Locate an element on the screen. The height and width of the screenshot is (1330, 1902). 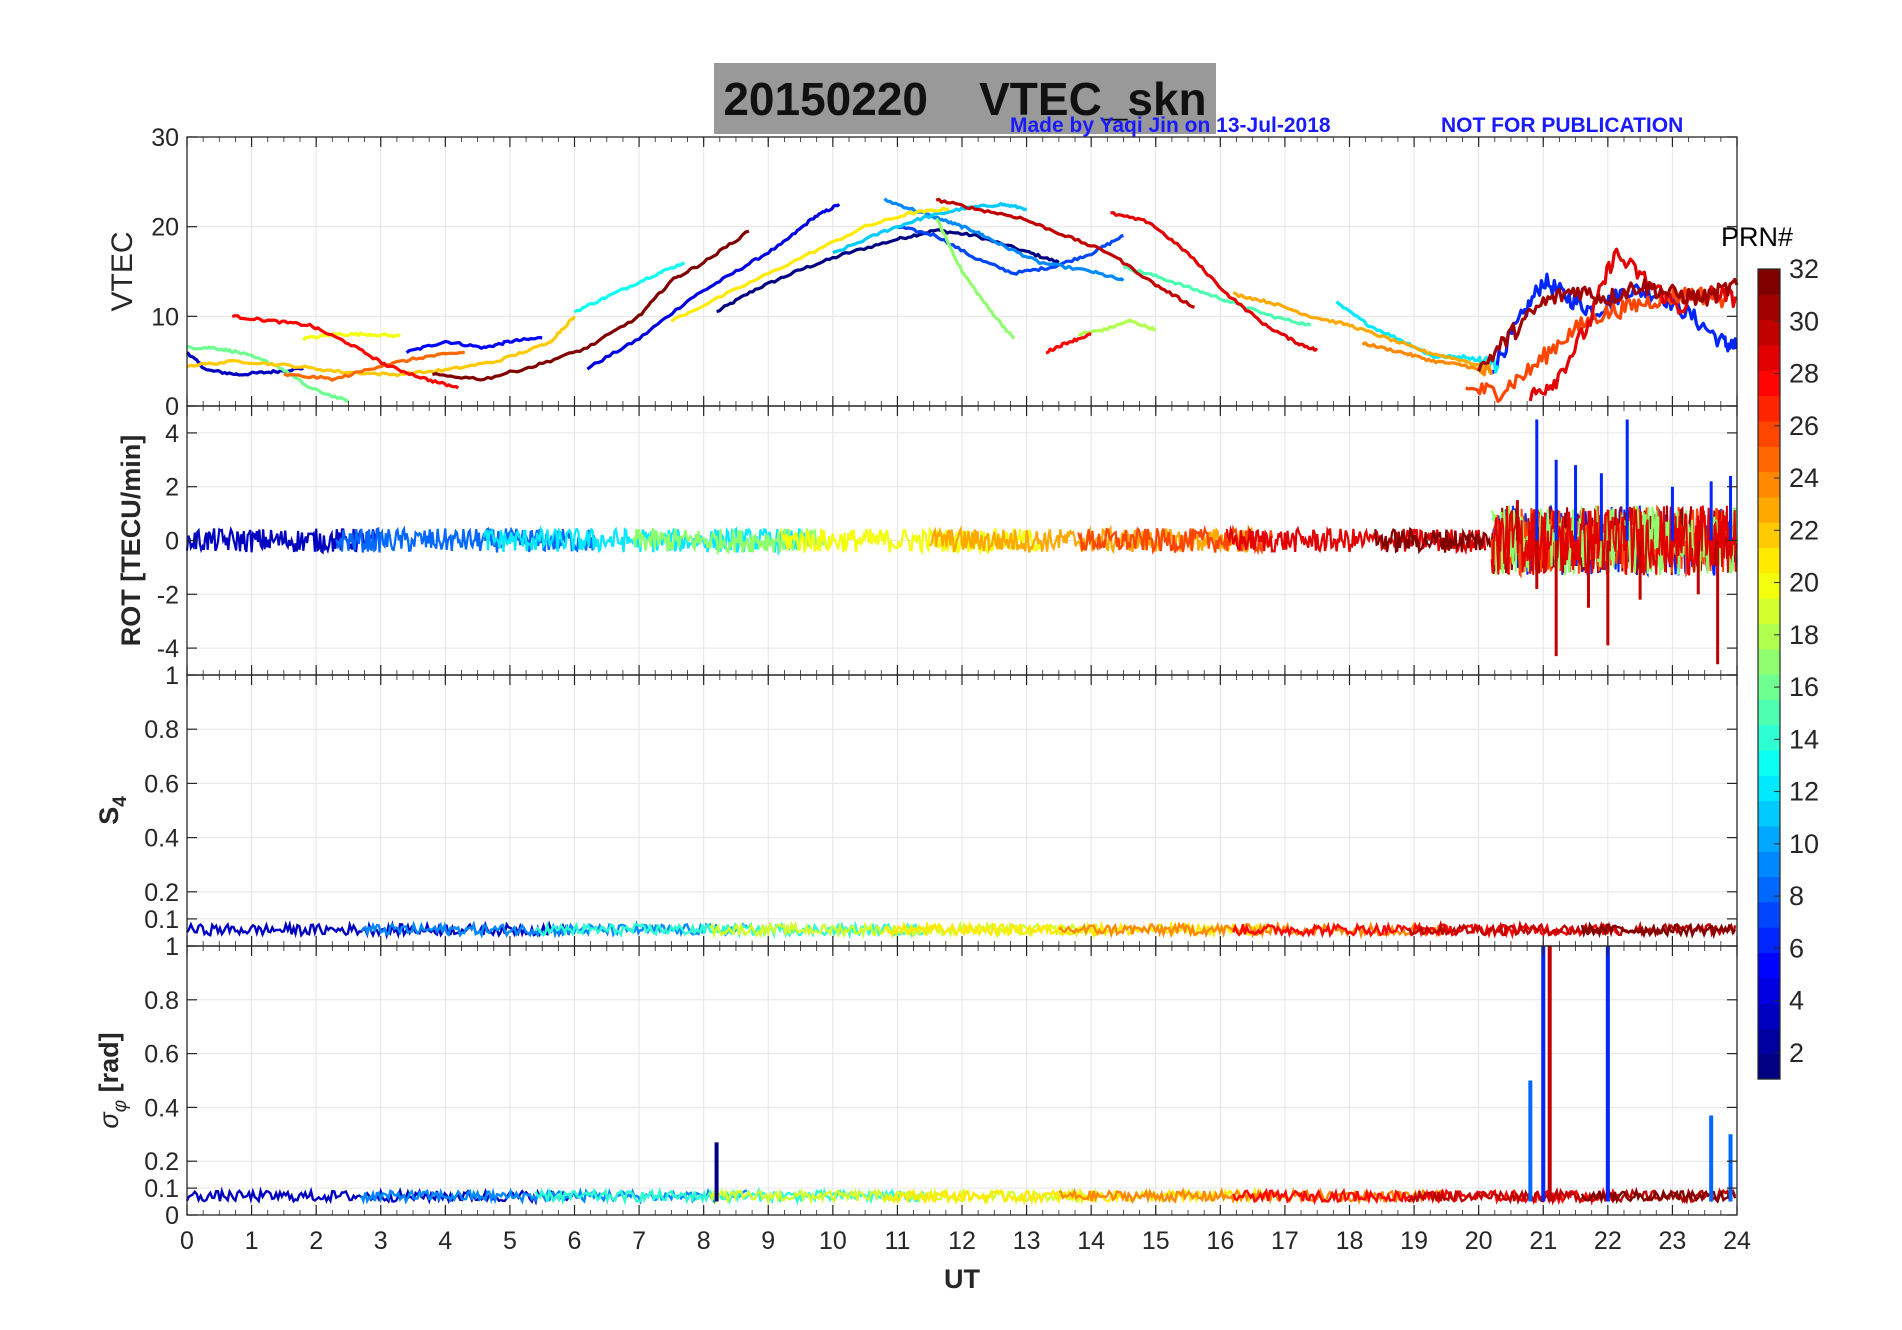
y-tick-label: -2 is located at coordinates (168, 595).